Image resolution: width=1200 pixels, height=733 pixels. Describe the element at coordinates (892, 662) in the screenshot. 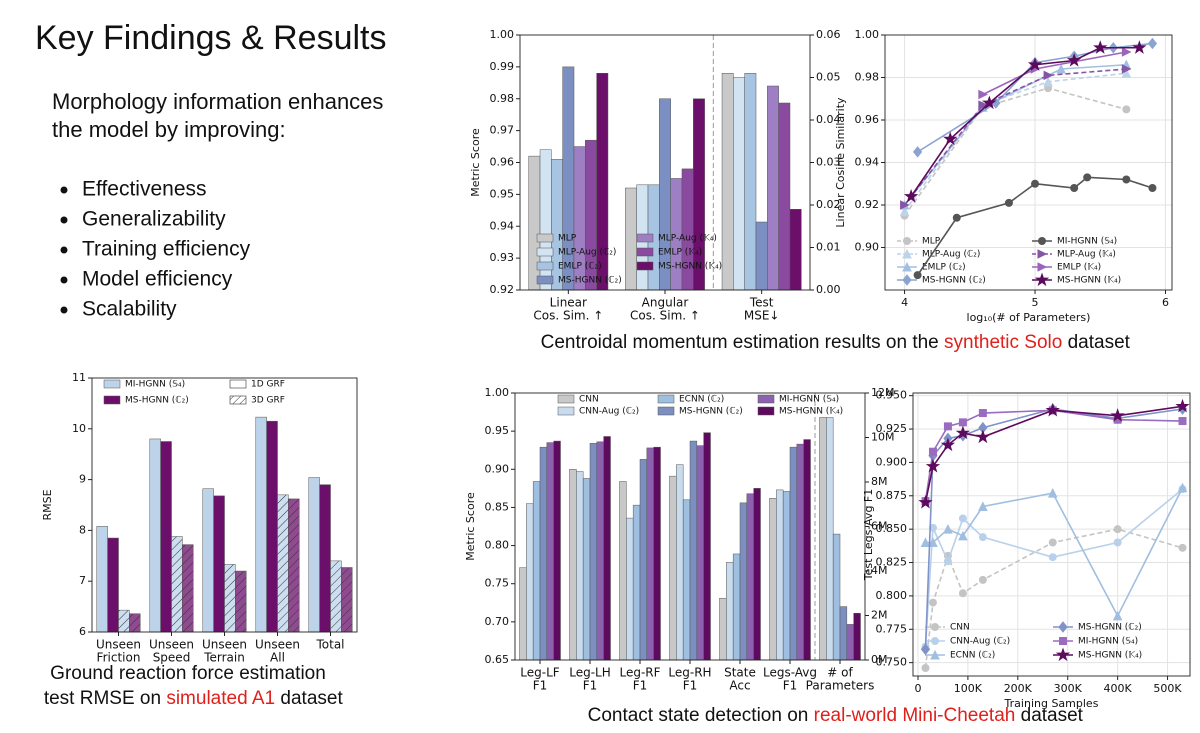

I see `y-tick-label: 0.750` at that location.